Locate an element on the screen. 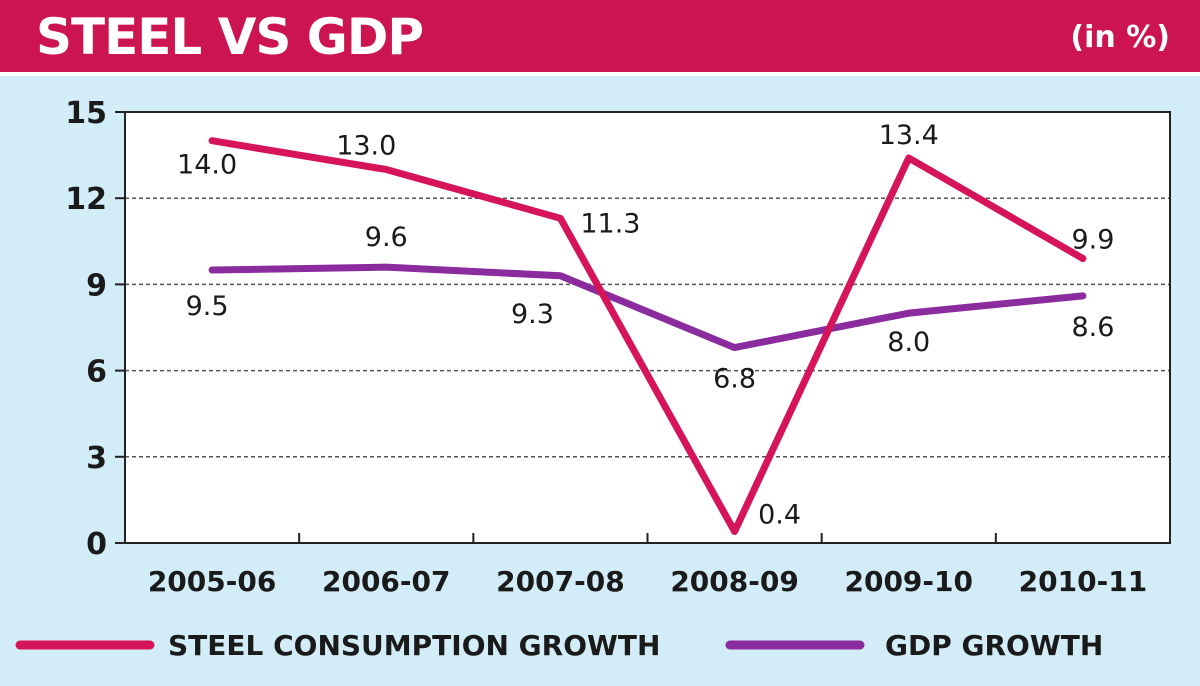 The width and height of the screenshot is (1200, 686). y-tick-label: 12 is located at coordinates (86, 199).